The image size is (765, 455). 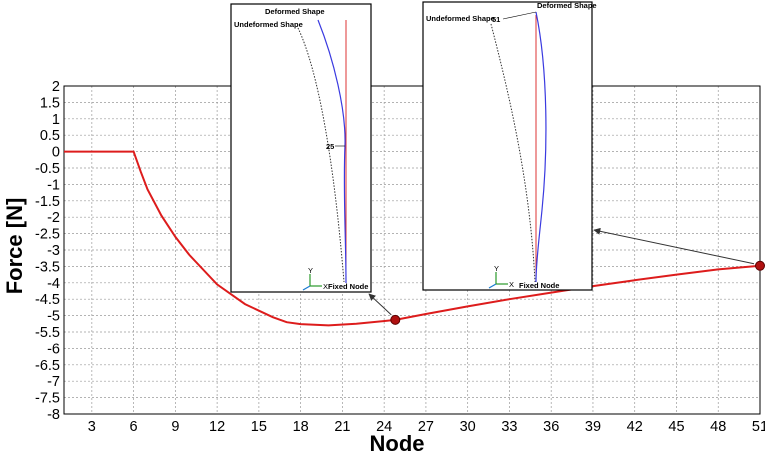 I want to click on x-axis-label: Node, so click(x=397, y=443).